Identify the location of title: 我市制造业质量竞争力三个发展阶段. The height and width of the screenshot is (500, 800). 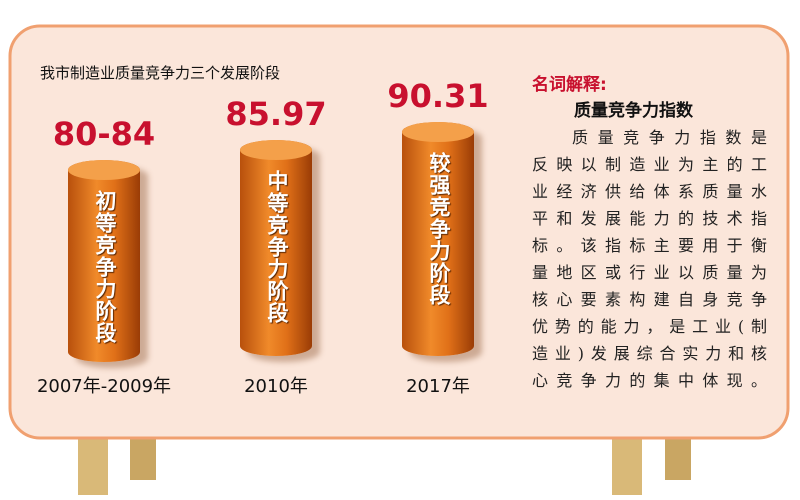
(160, 73).